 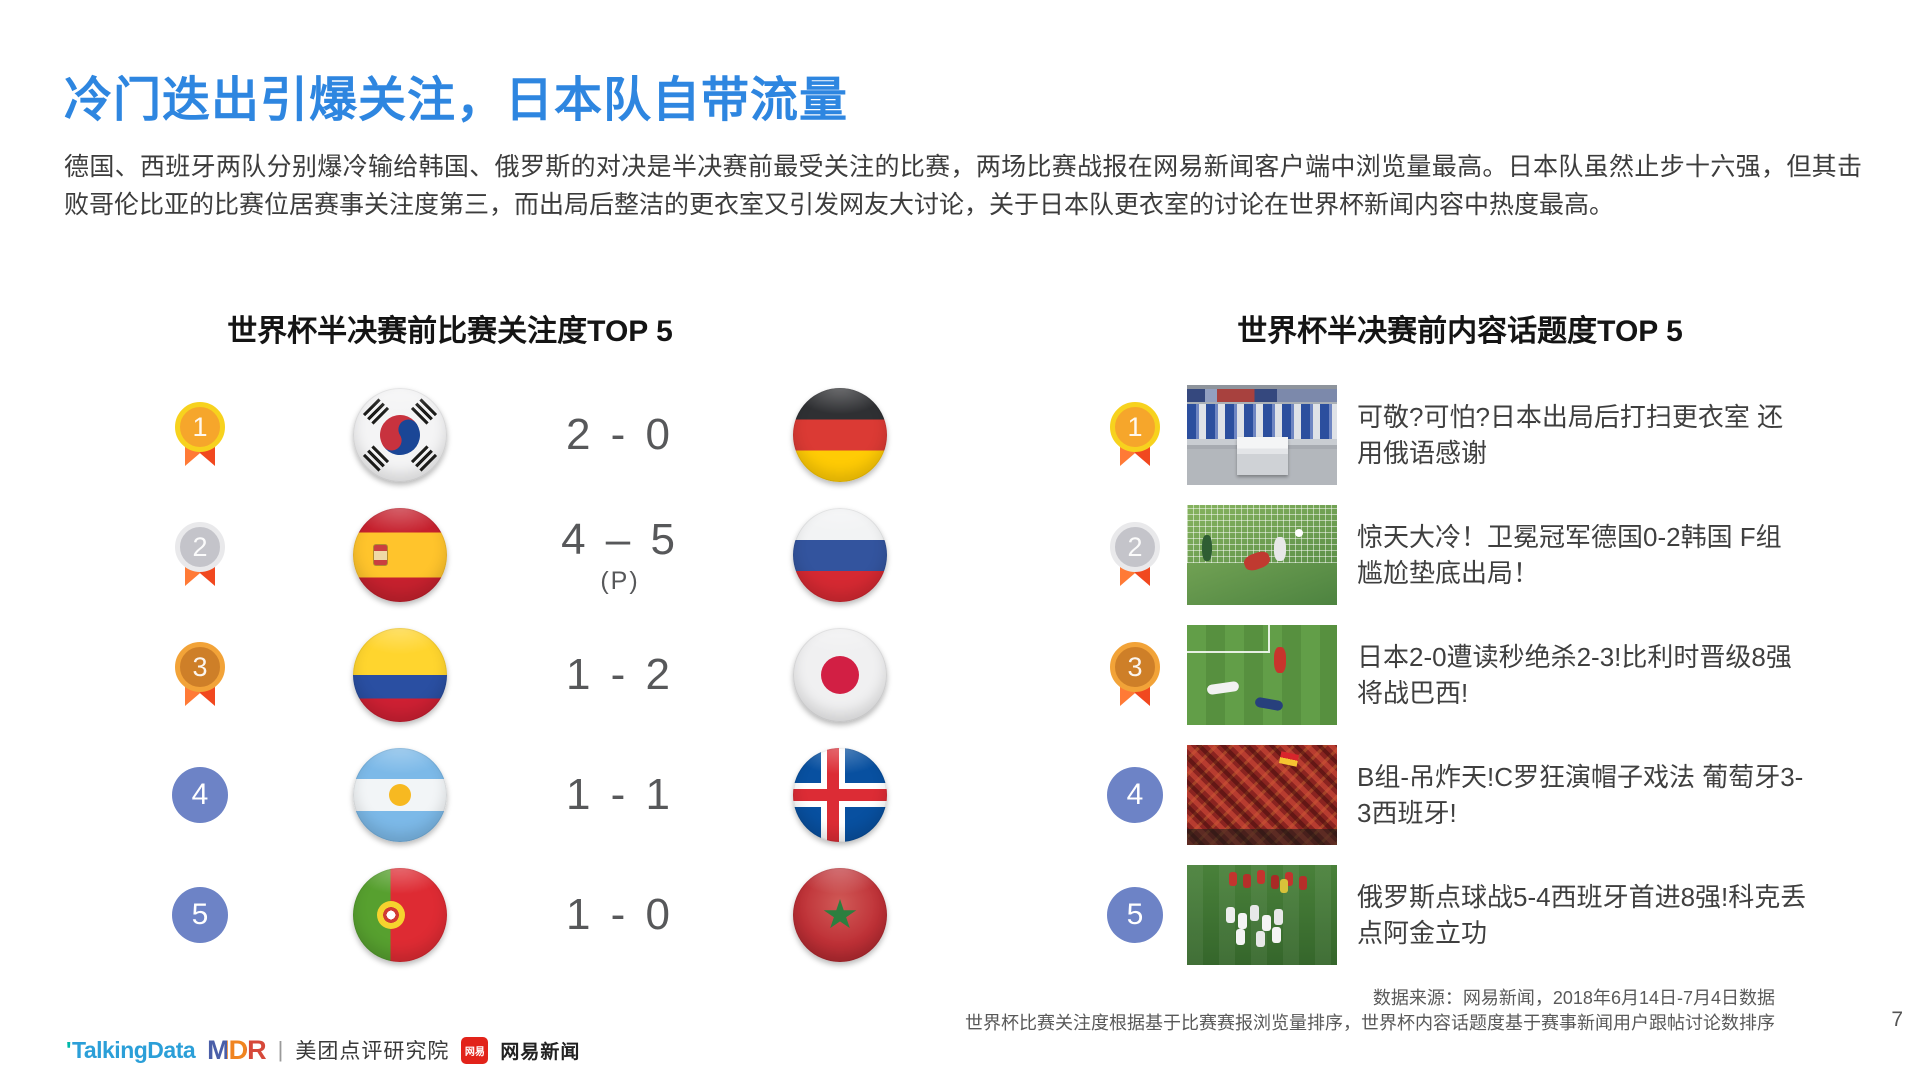 I want to click on topic-row-2: 2 惊天大冷！卫冕冠军德国0-2韩国 F组尴尬垫底出局！, so click(x=1475, y=555).